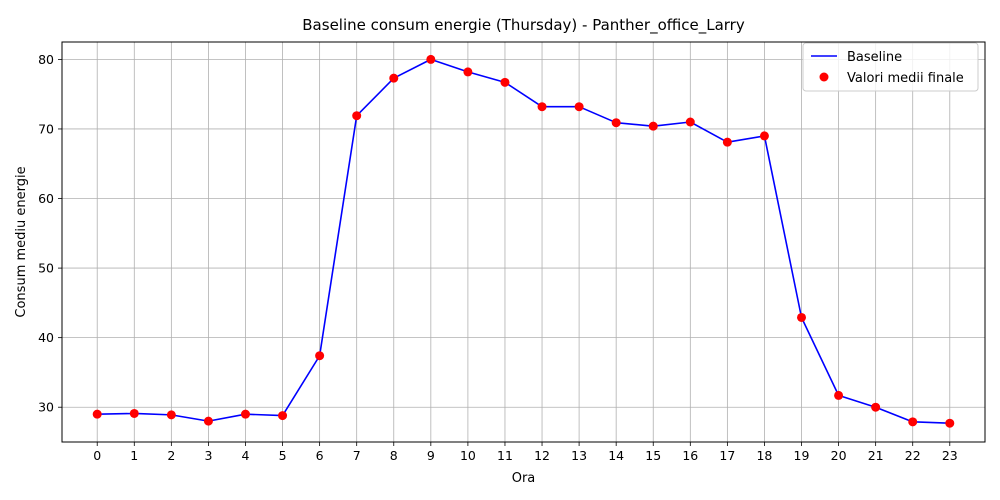  I want to click on x-tick-label: 4, so click(246, 455).